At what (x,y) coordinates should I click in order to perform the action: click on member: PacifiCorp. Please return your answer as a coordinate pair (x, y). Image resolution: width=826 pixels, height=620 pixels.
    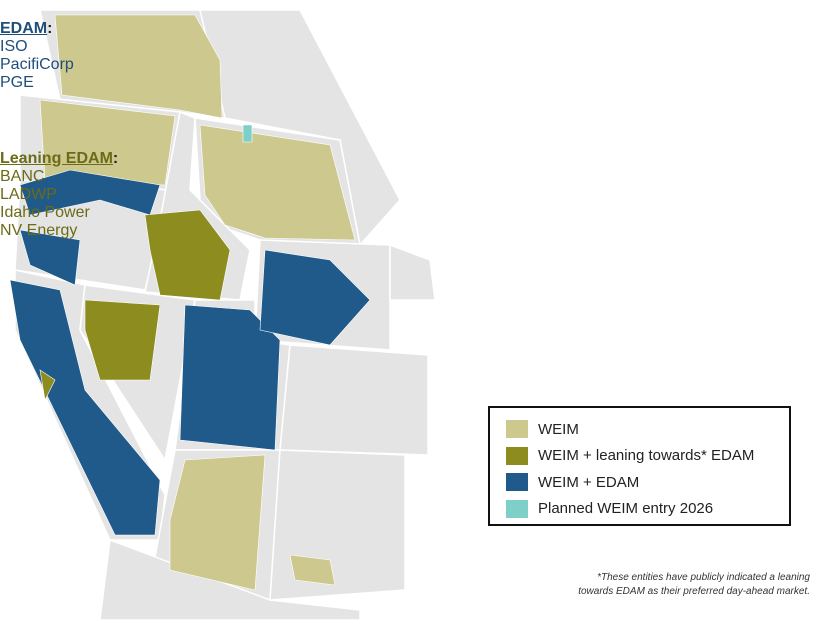
    Looking at the image, I should click on (37, 64).